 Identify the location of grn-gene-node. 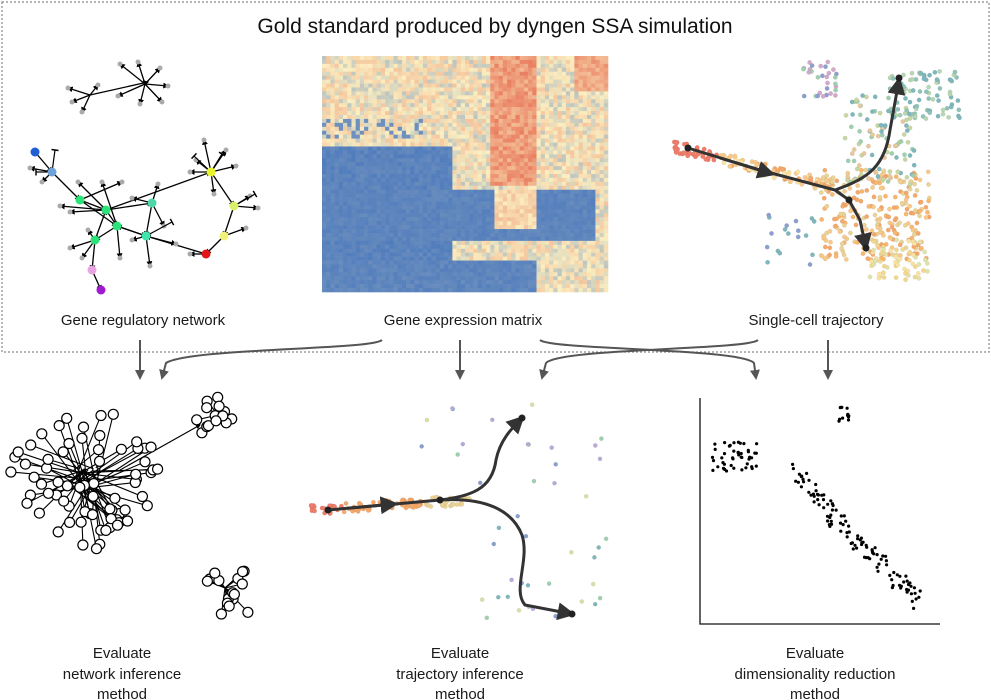
(92, 270).